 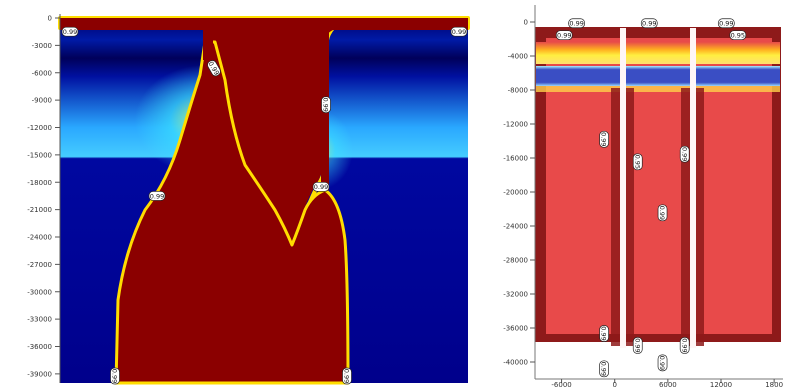 I want to click on right-y-tick-label: -40000, so click(x=515, y=363).